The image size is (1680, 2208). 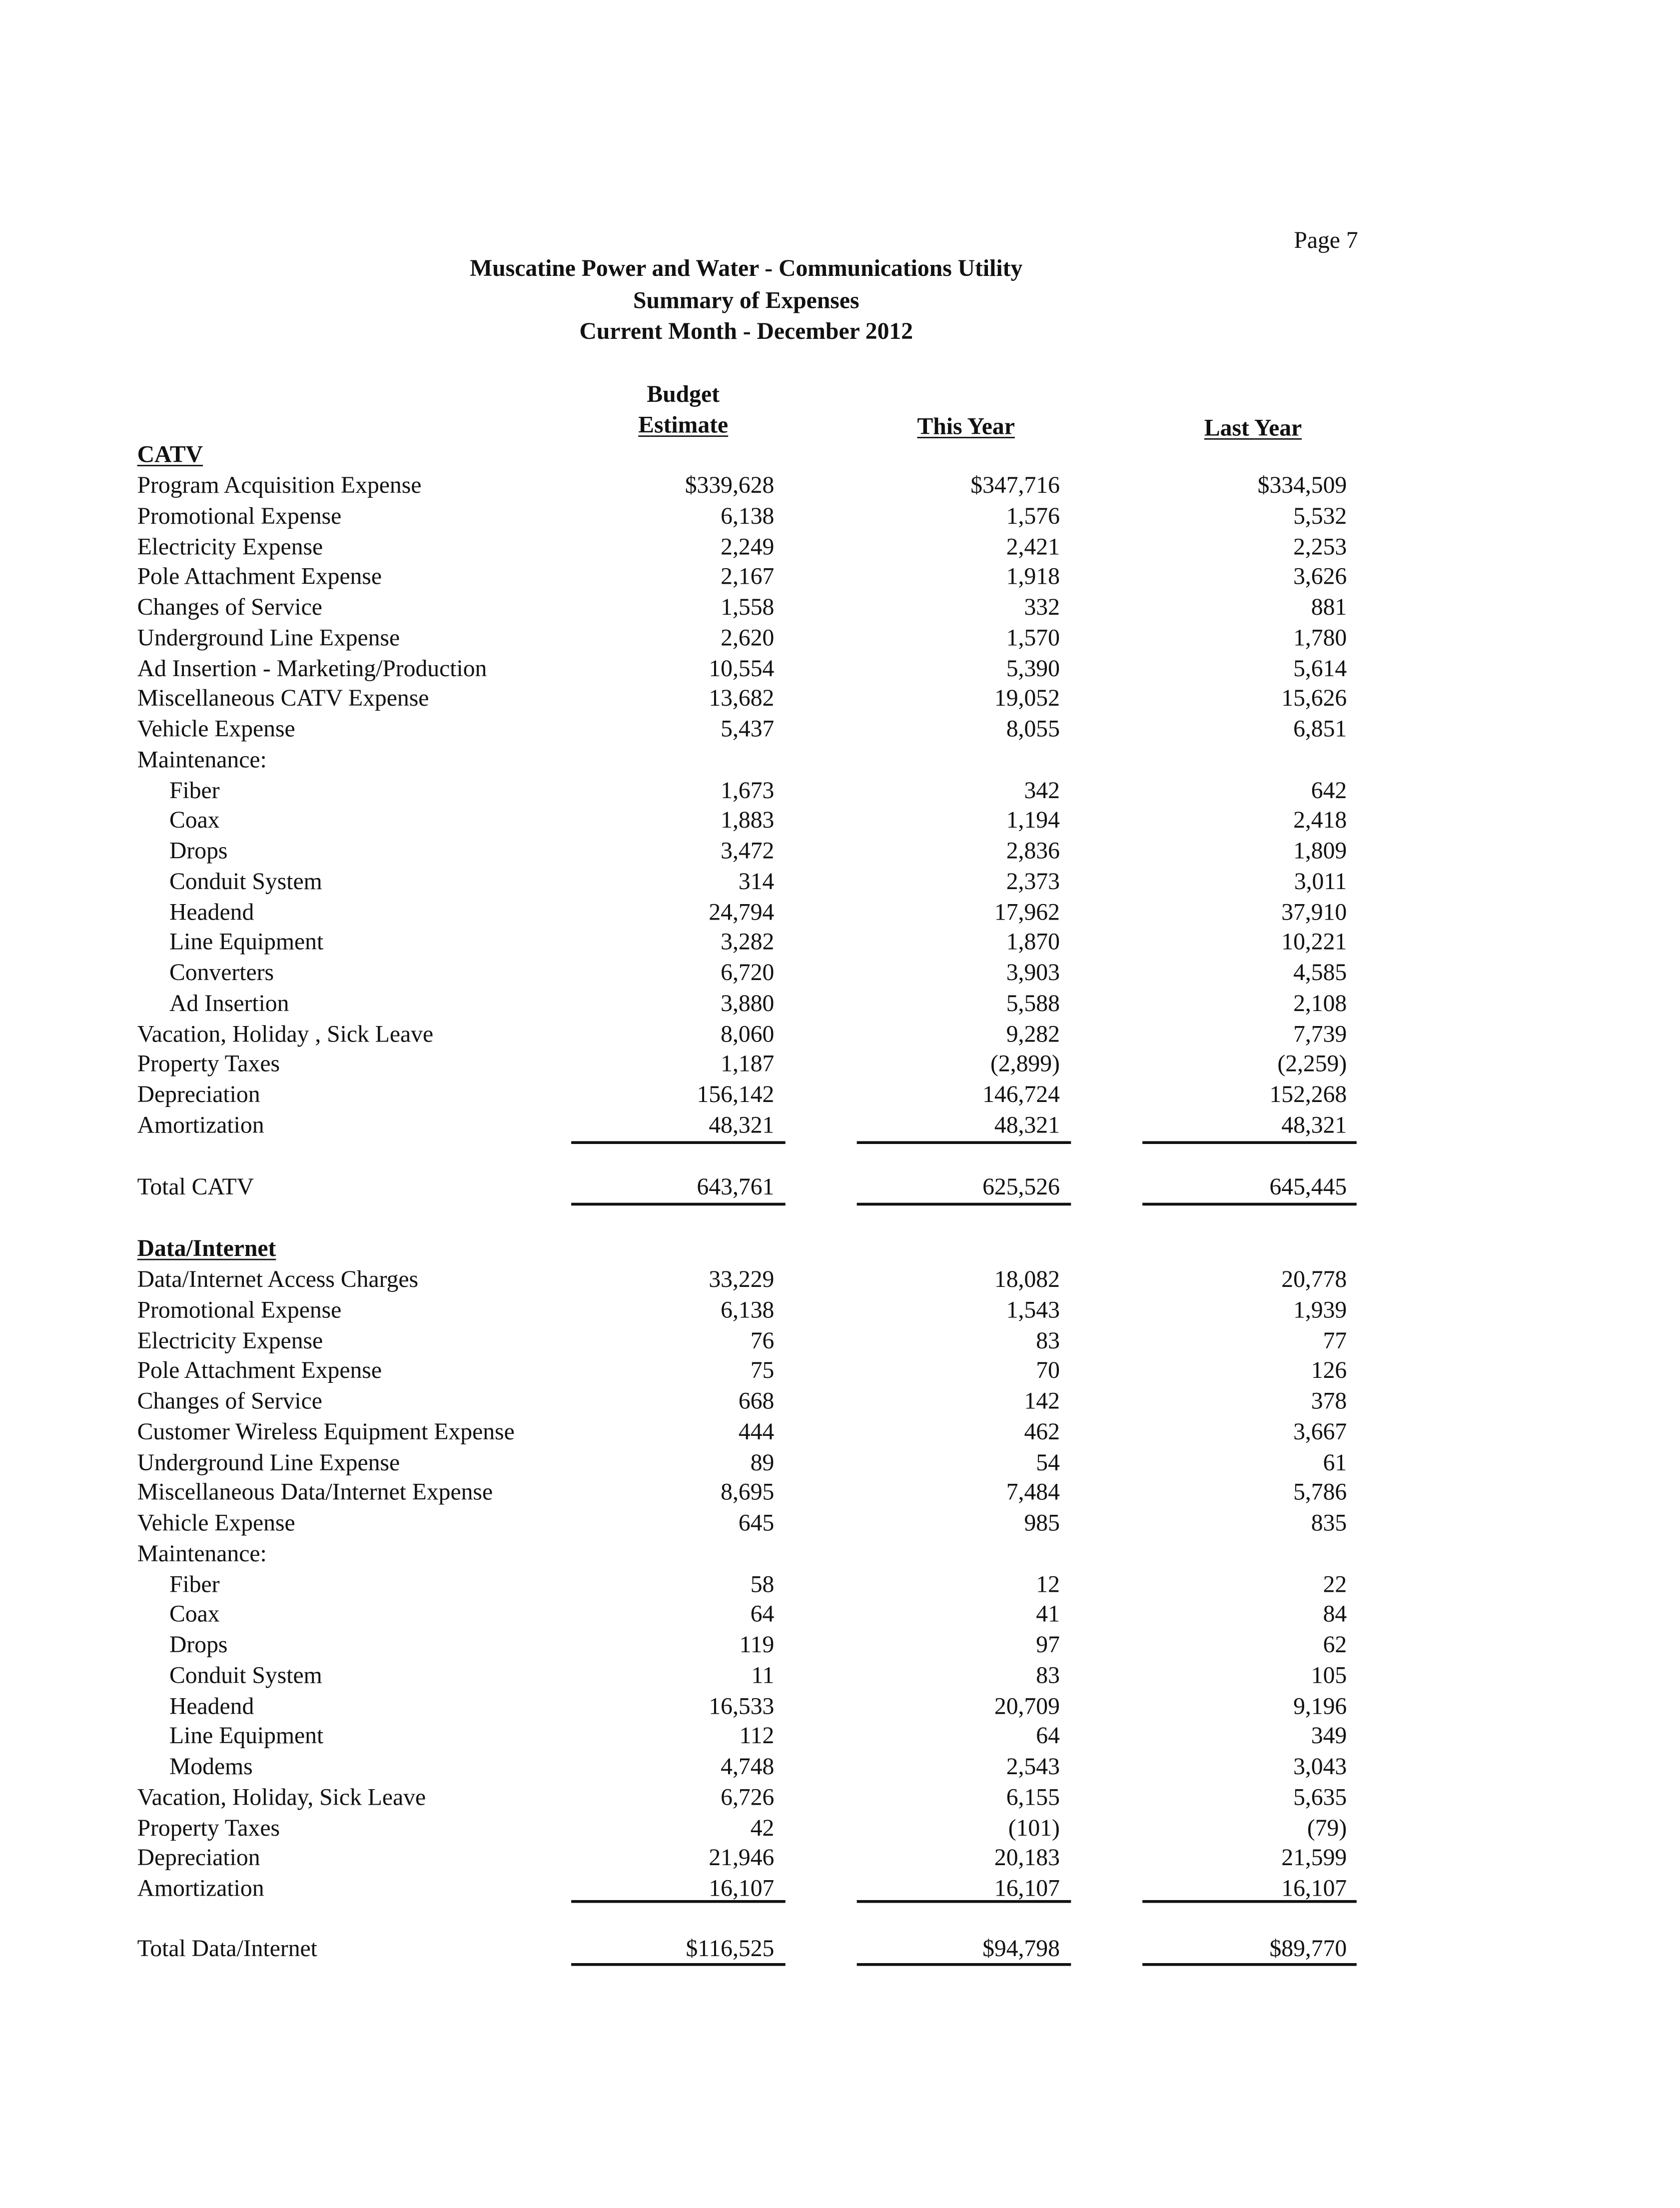 What do you see at coordinates (742, 1888) in the screenshot?
I see `row-budget-value: 16,107` at bounding box center [742, 1888].